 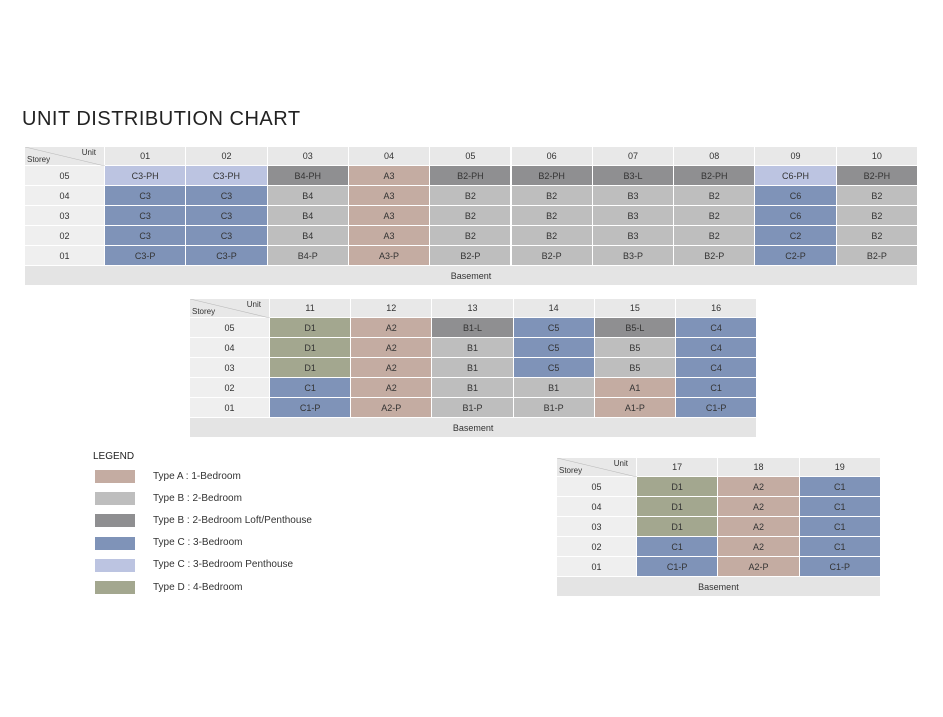 What do you see at coordinates (308, 256) in the screenshot?
I see `unit-cell: B4-P` at bounding box center [308, 256].